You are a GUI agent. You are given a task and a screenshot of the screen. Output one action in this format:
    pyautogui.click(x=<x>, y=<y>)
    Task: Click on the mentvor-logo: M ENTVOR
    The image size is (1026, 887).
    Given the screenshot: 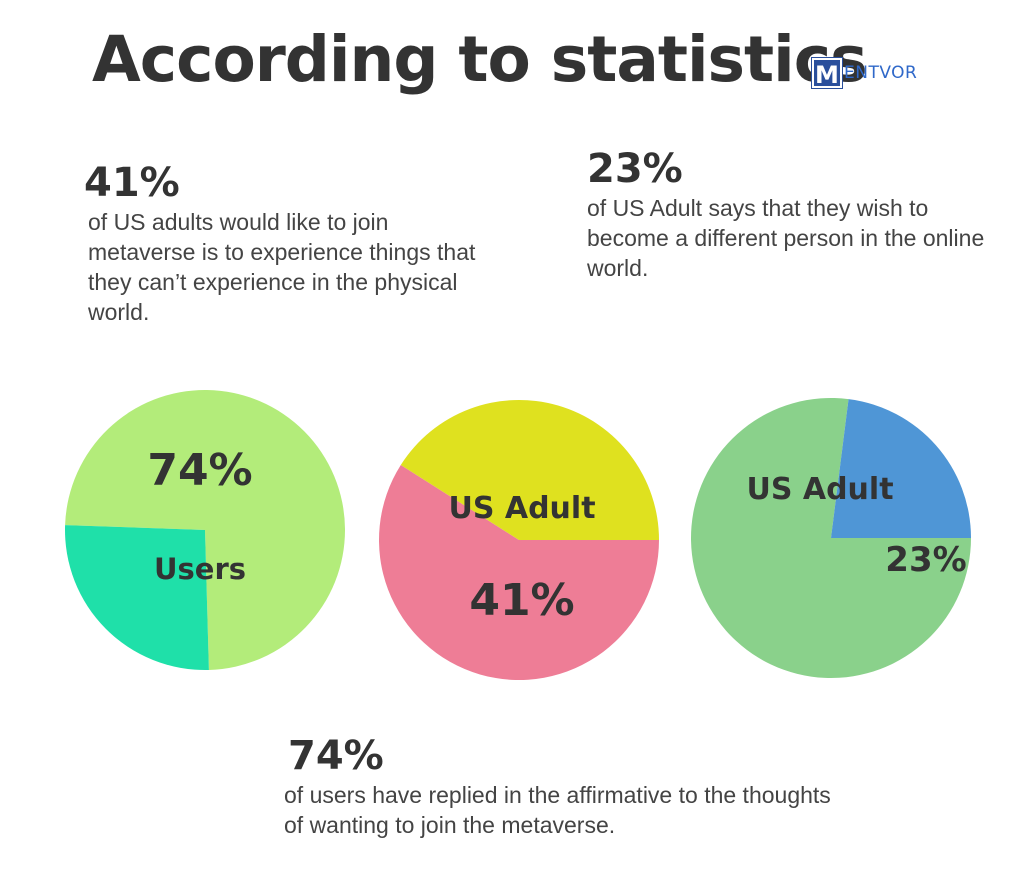 What is the action you would take?
    pyautogui.click(x=864, y=73)
    